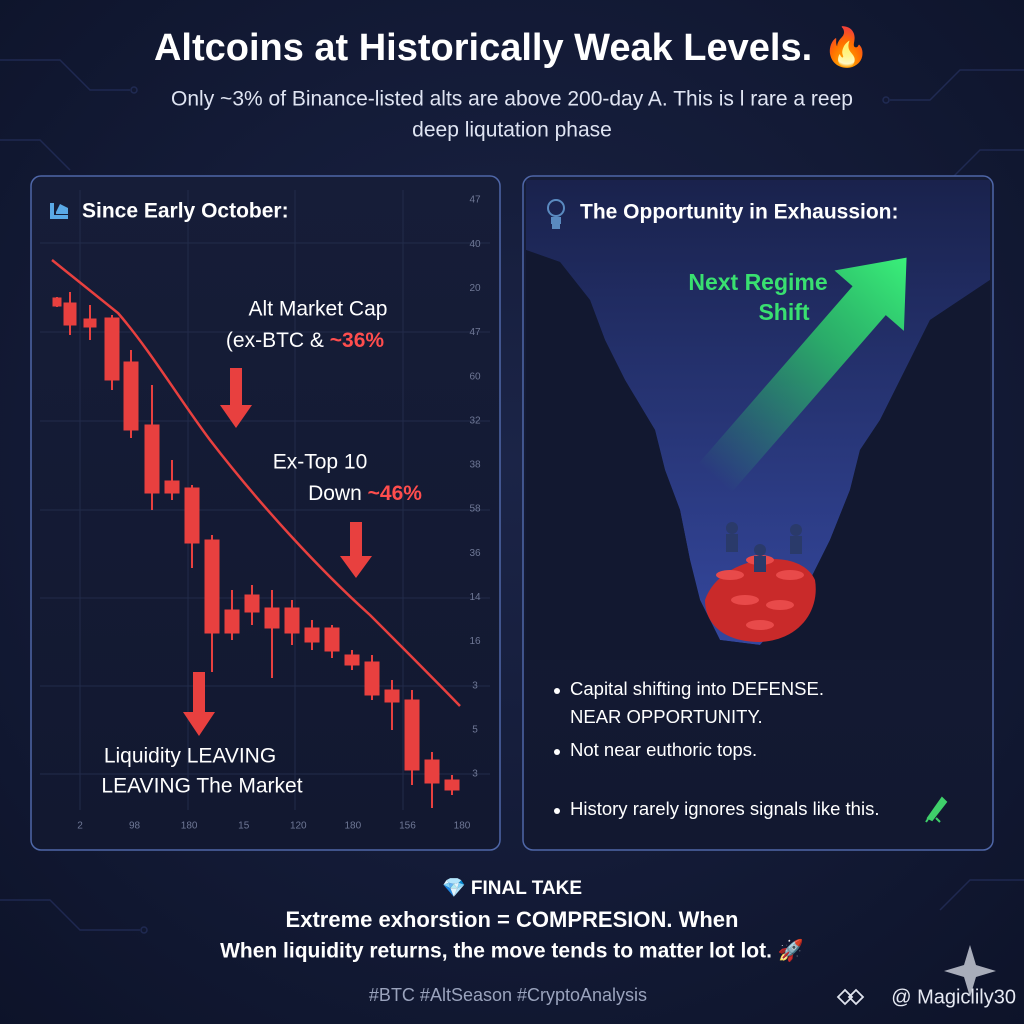 This screenshot has width=1024, height=1024. Describe the element at coordinates (556, 214) in the screenshot. I see `bulb-icon` at that location.